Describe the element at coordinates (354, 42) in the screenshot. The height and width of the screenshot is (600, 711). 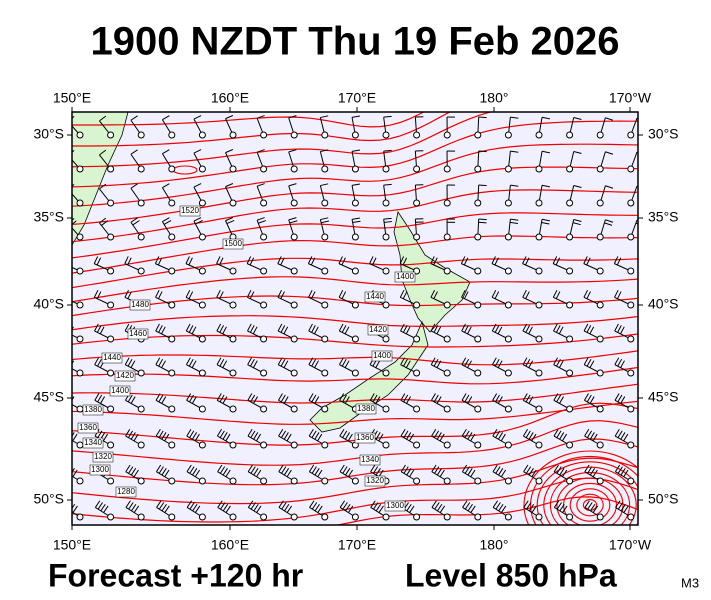
I see `title: 1900 NZDT Thu 19 Feb 2026` at that location.